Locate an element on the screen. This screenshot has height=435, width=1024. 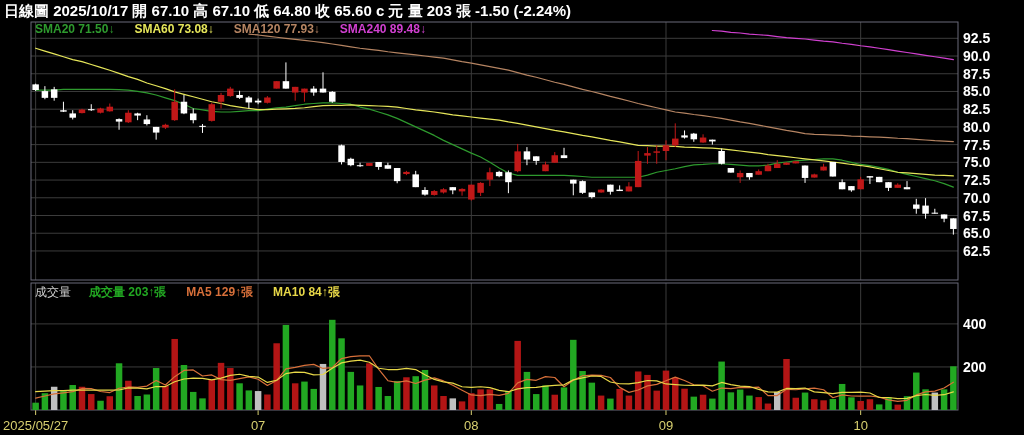
y-tick-label: 92.5 is located at coordinates (977, 38).